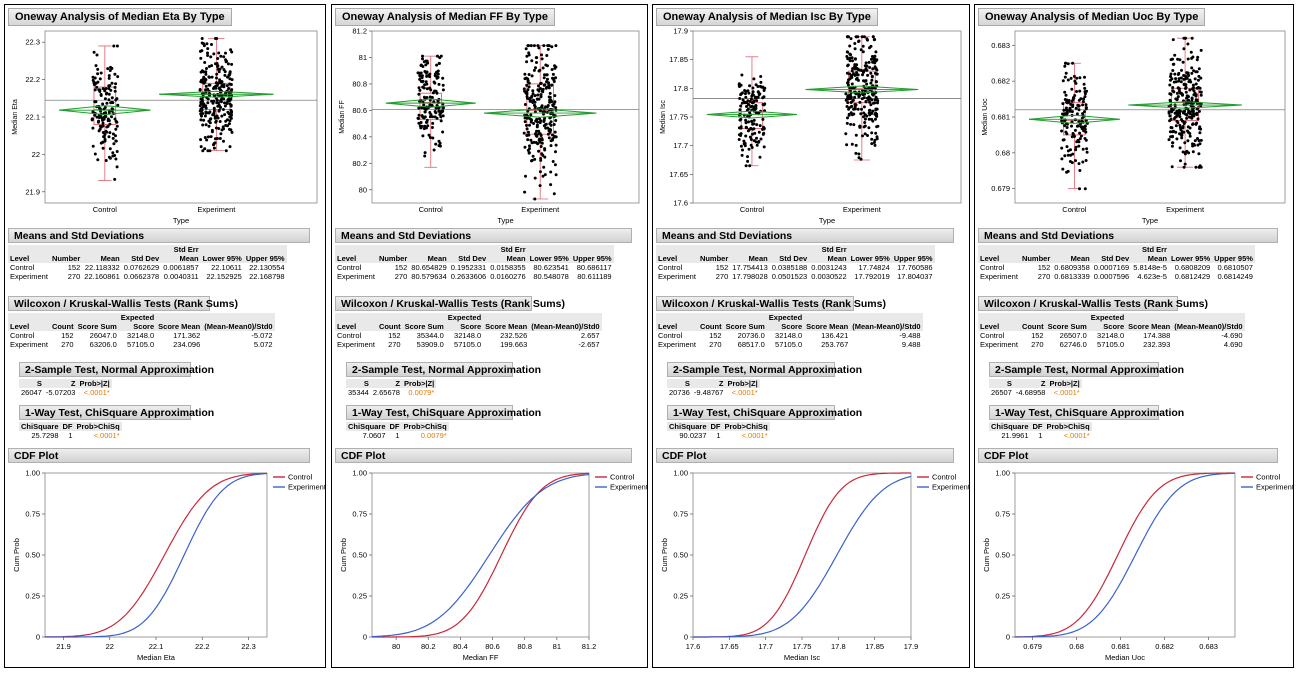 The height and width of the screenshot is (673, 1299). Describe the element at coordinates (718, 435) in the screenshot. I see `oneway-cell: 1` at that location.